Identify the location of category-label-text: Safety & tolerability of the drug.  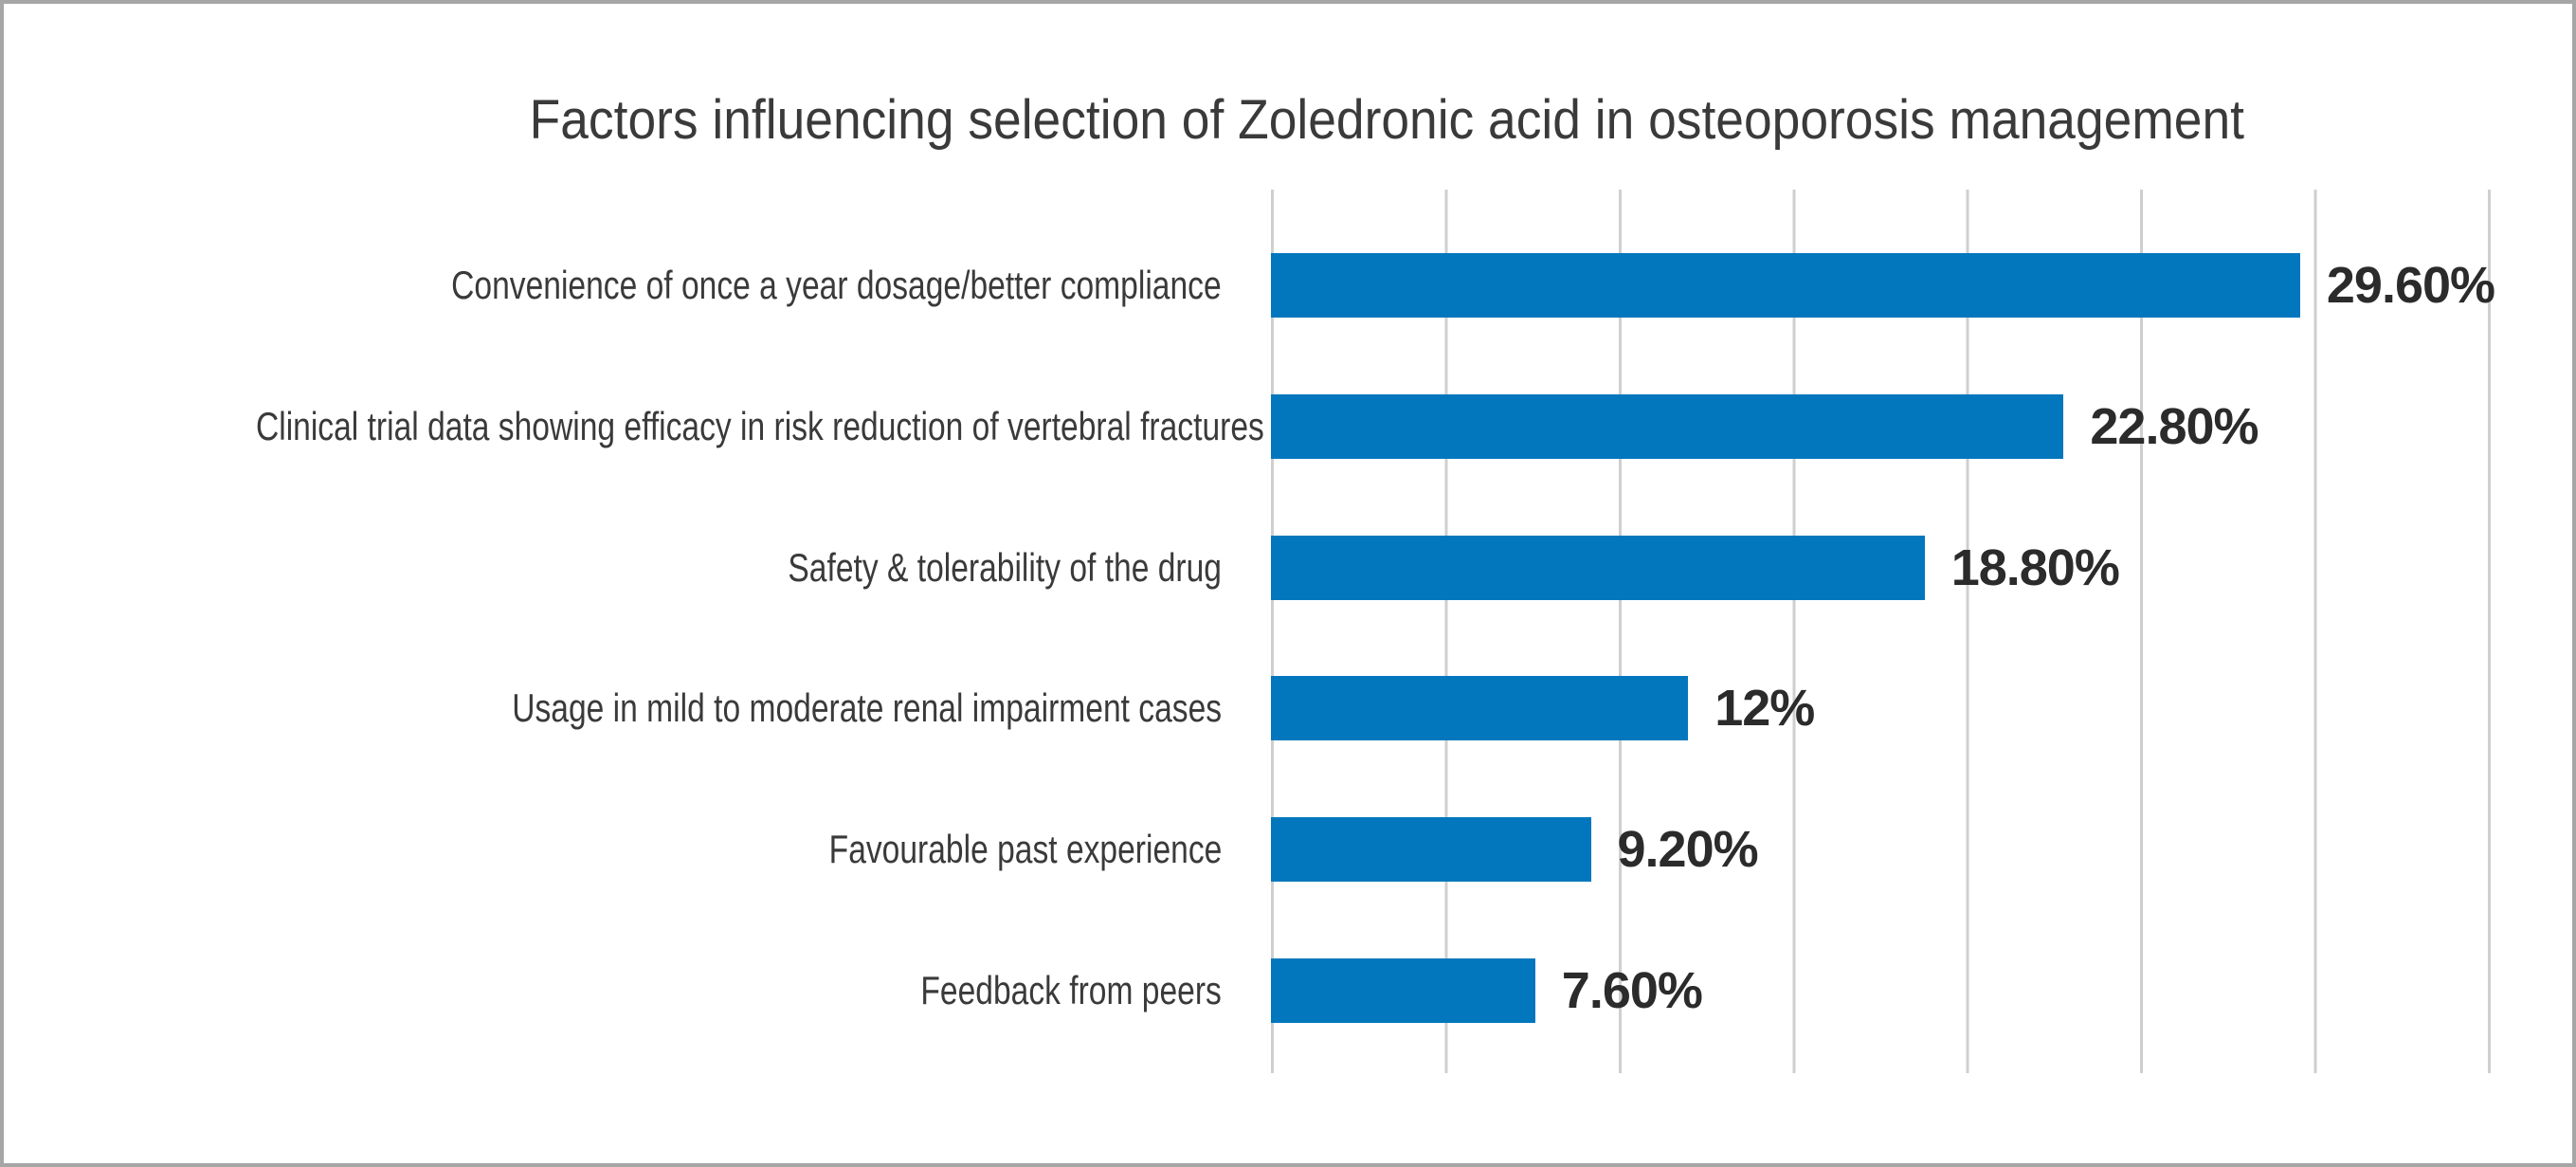
(1005, 567).